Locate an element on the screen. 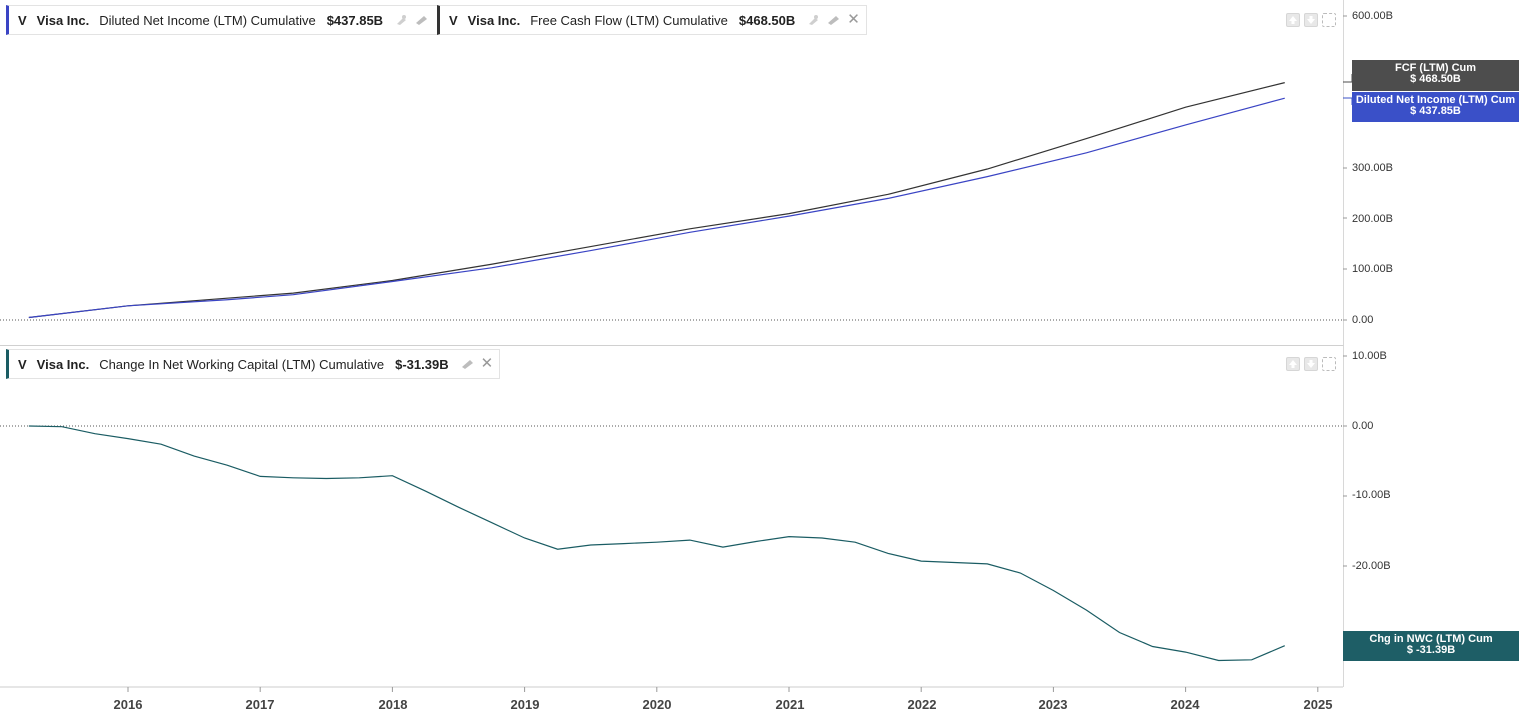 Image resolution: width=1519 pixels, height=713 pixels. legend-value: $-31.39B is located at coordinates (422, 364).